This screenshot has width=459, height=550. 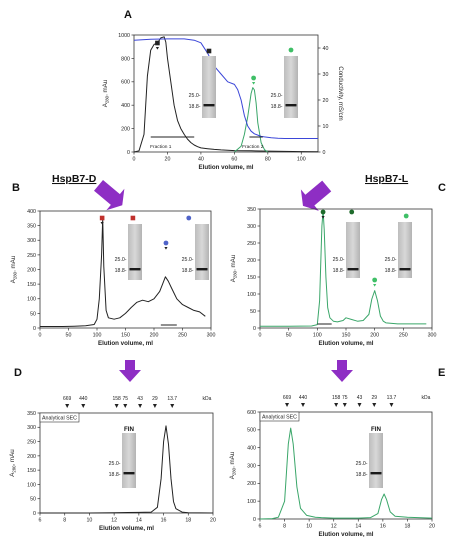 I want to click on mw-marker-label: 75, so click(x=345, y=398).